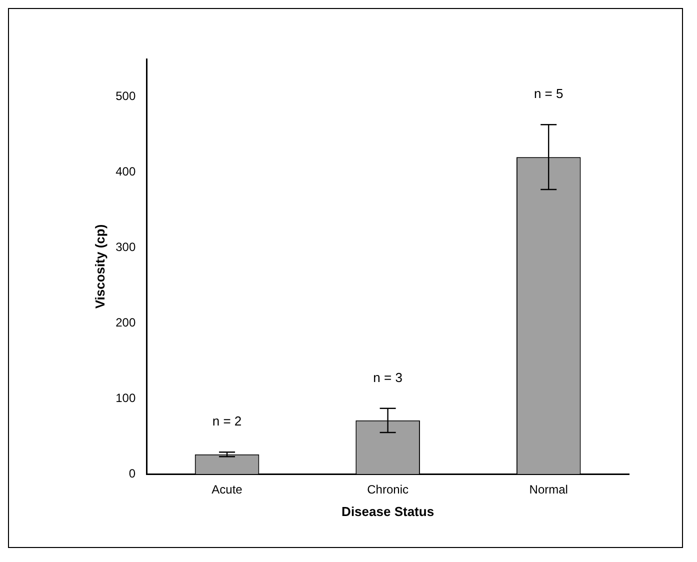 The height and width of the screenshot is (562, 697). I want to click on annotation: n = 5, so click(549, 94).